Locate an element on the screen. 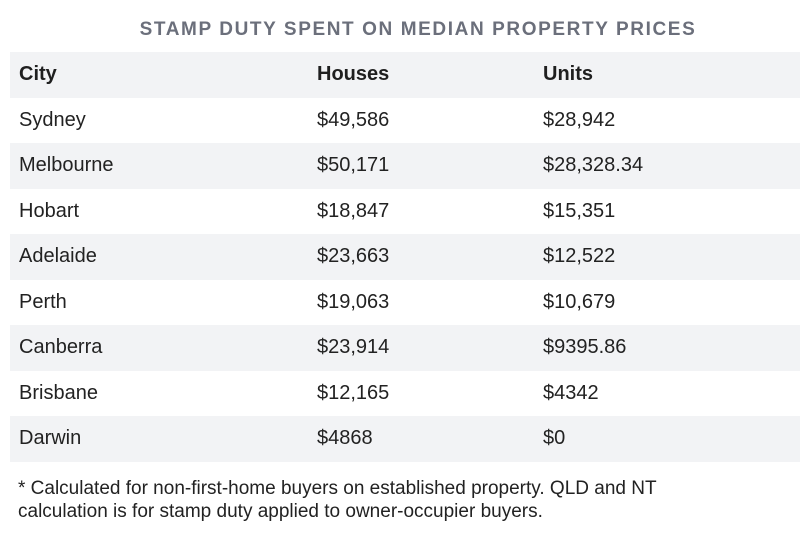 The image size is (800, 534). cell-houses: $12,165 is located at coordinates (353, 392).